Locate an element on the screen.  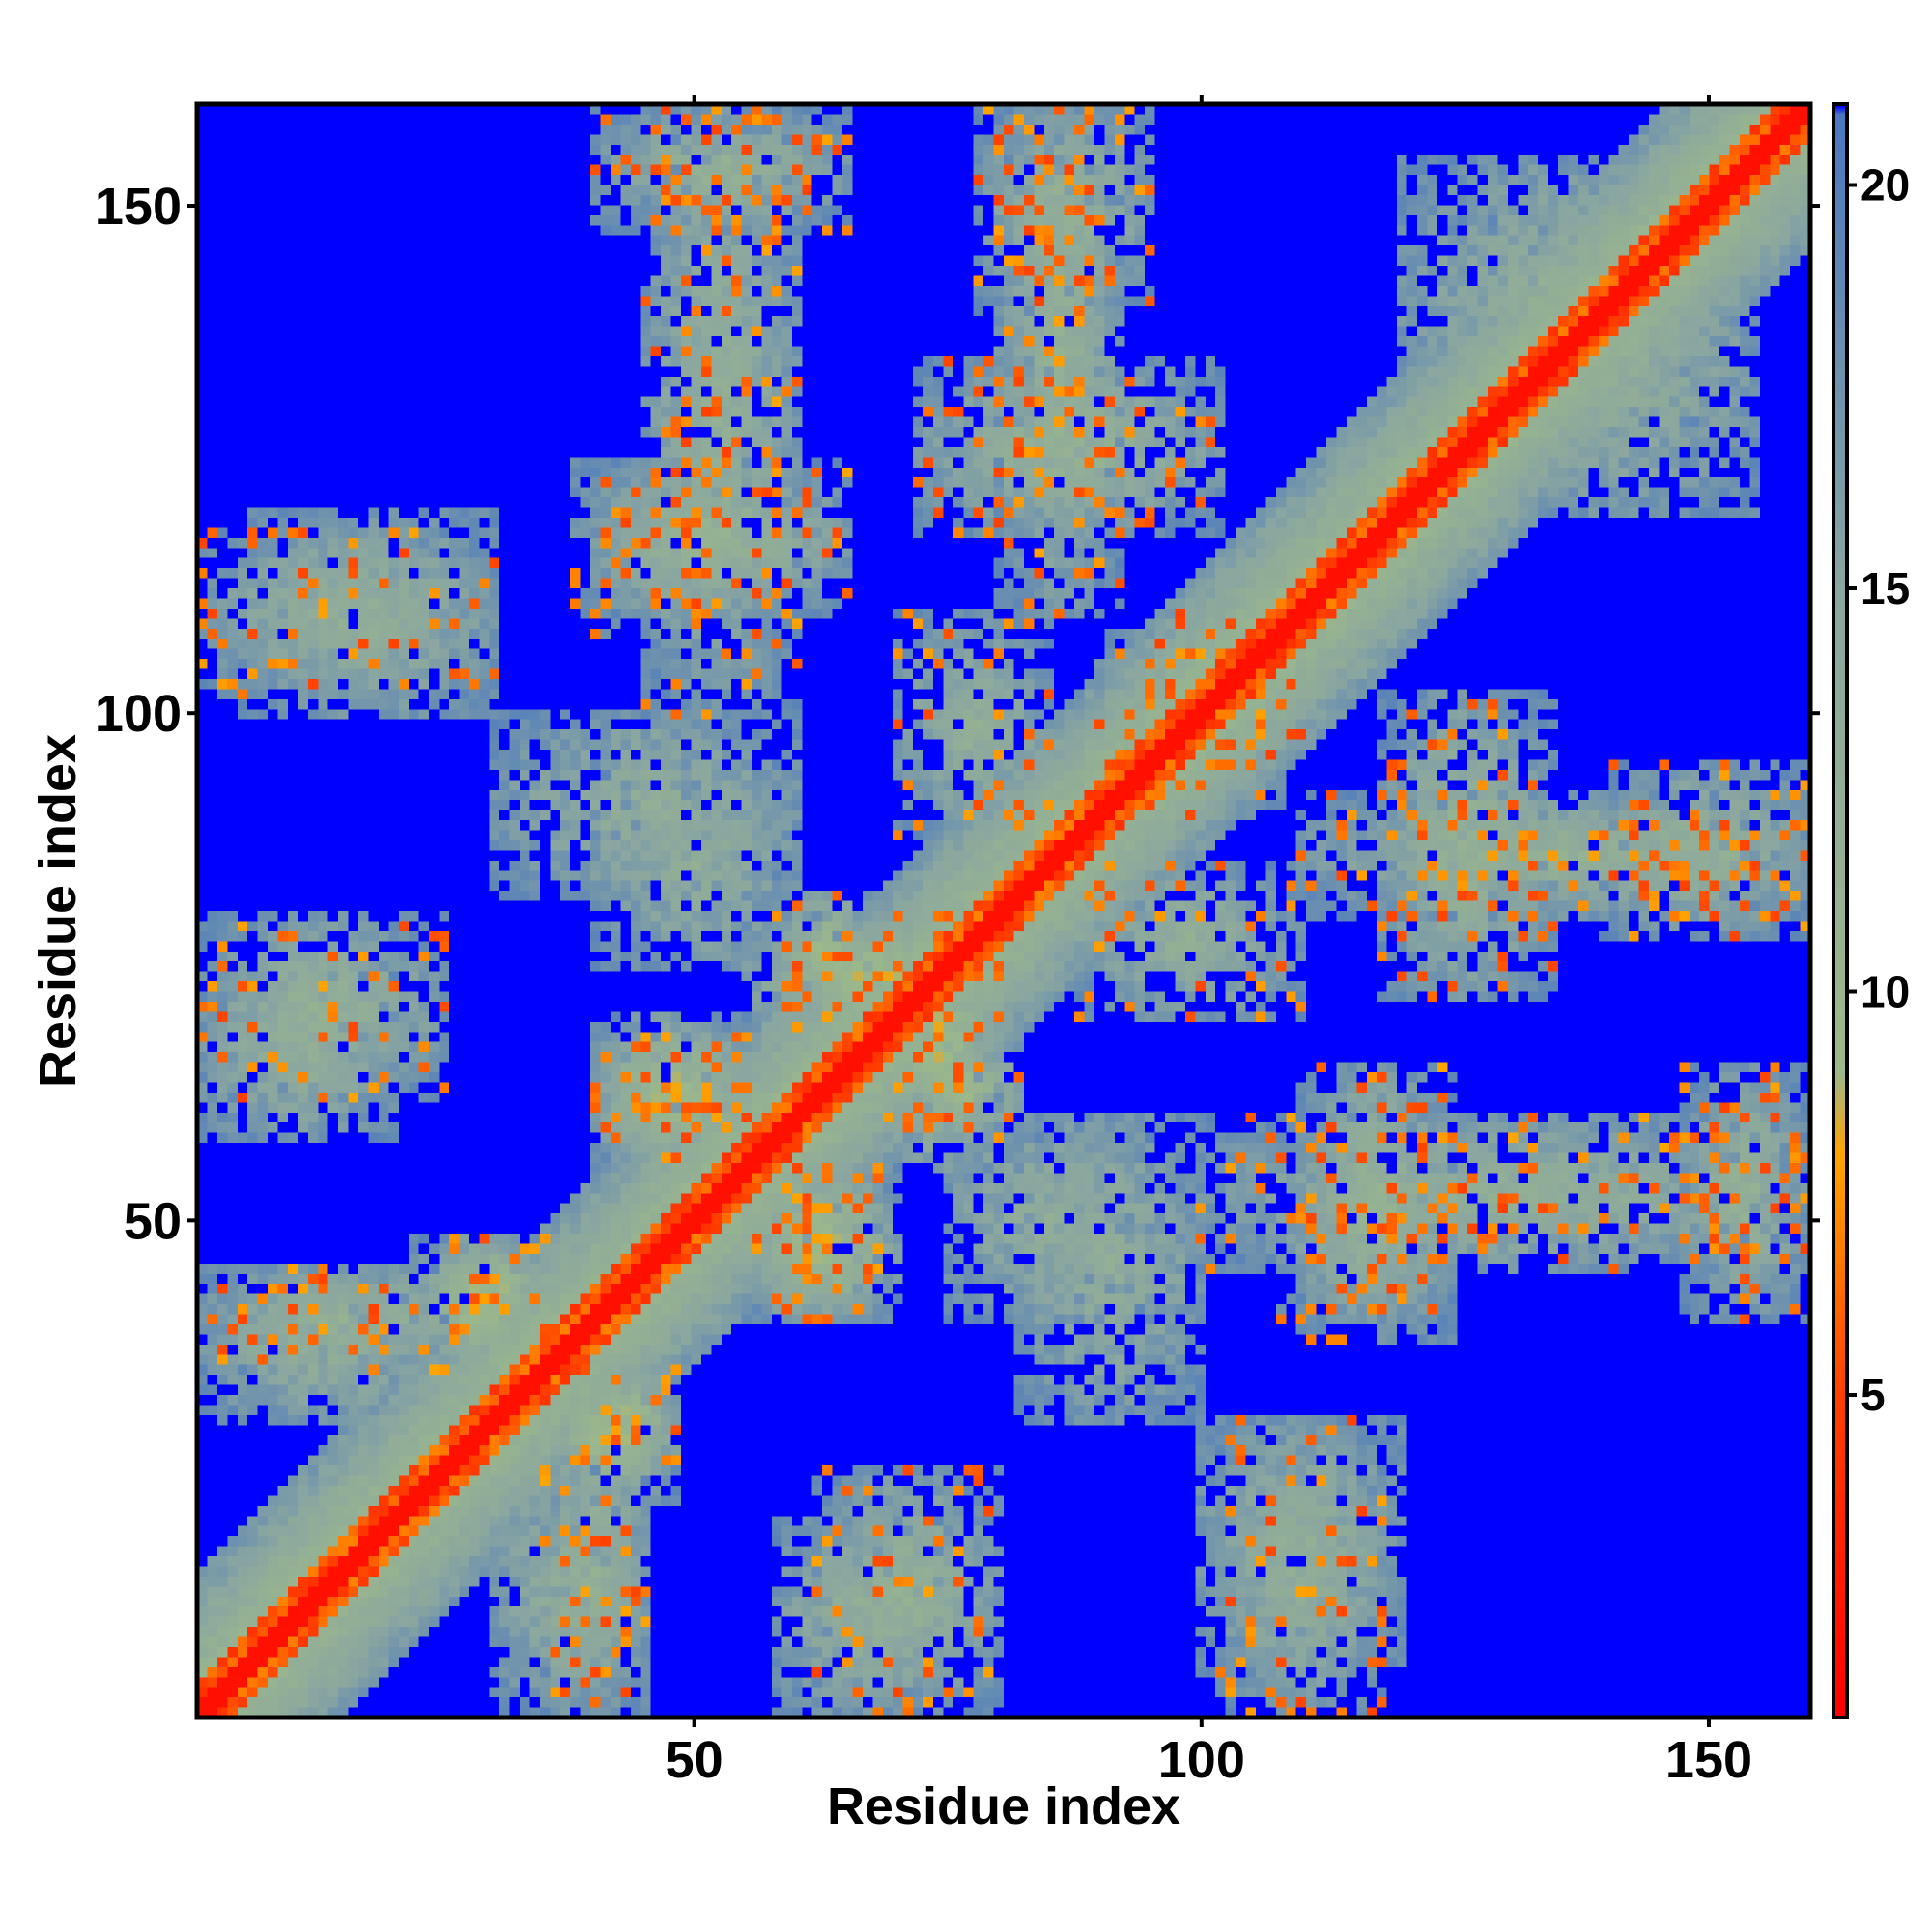
colorbar-frame is located at coordinates (1840, 910).